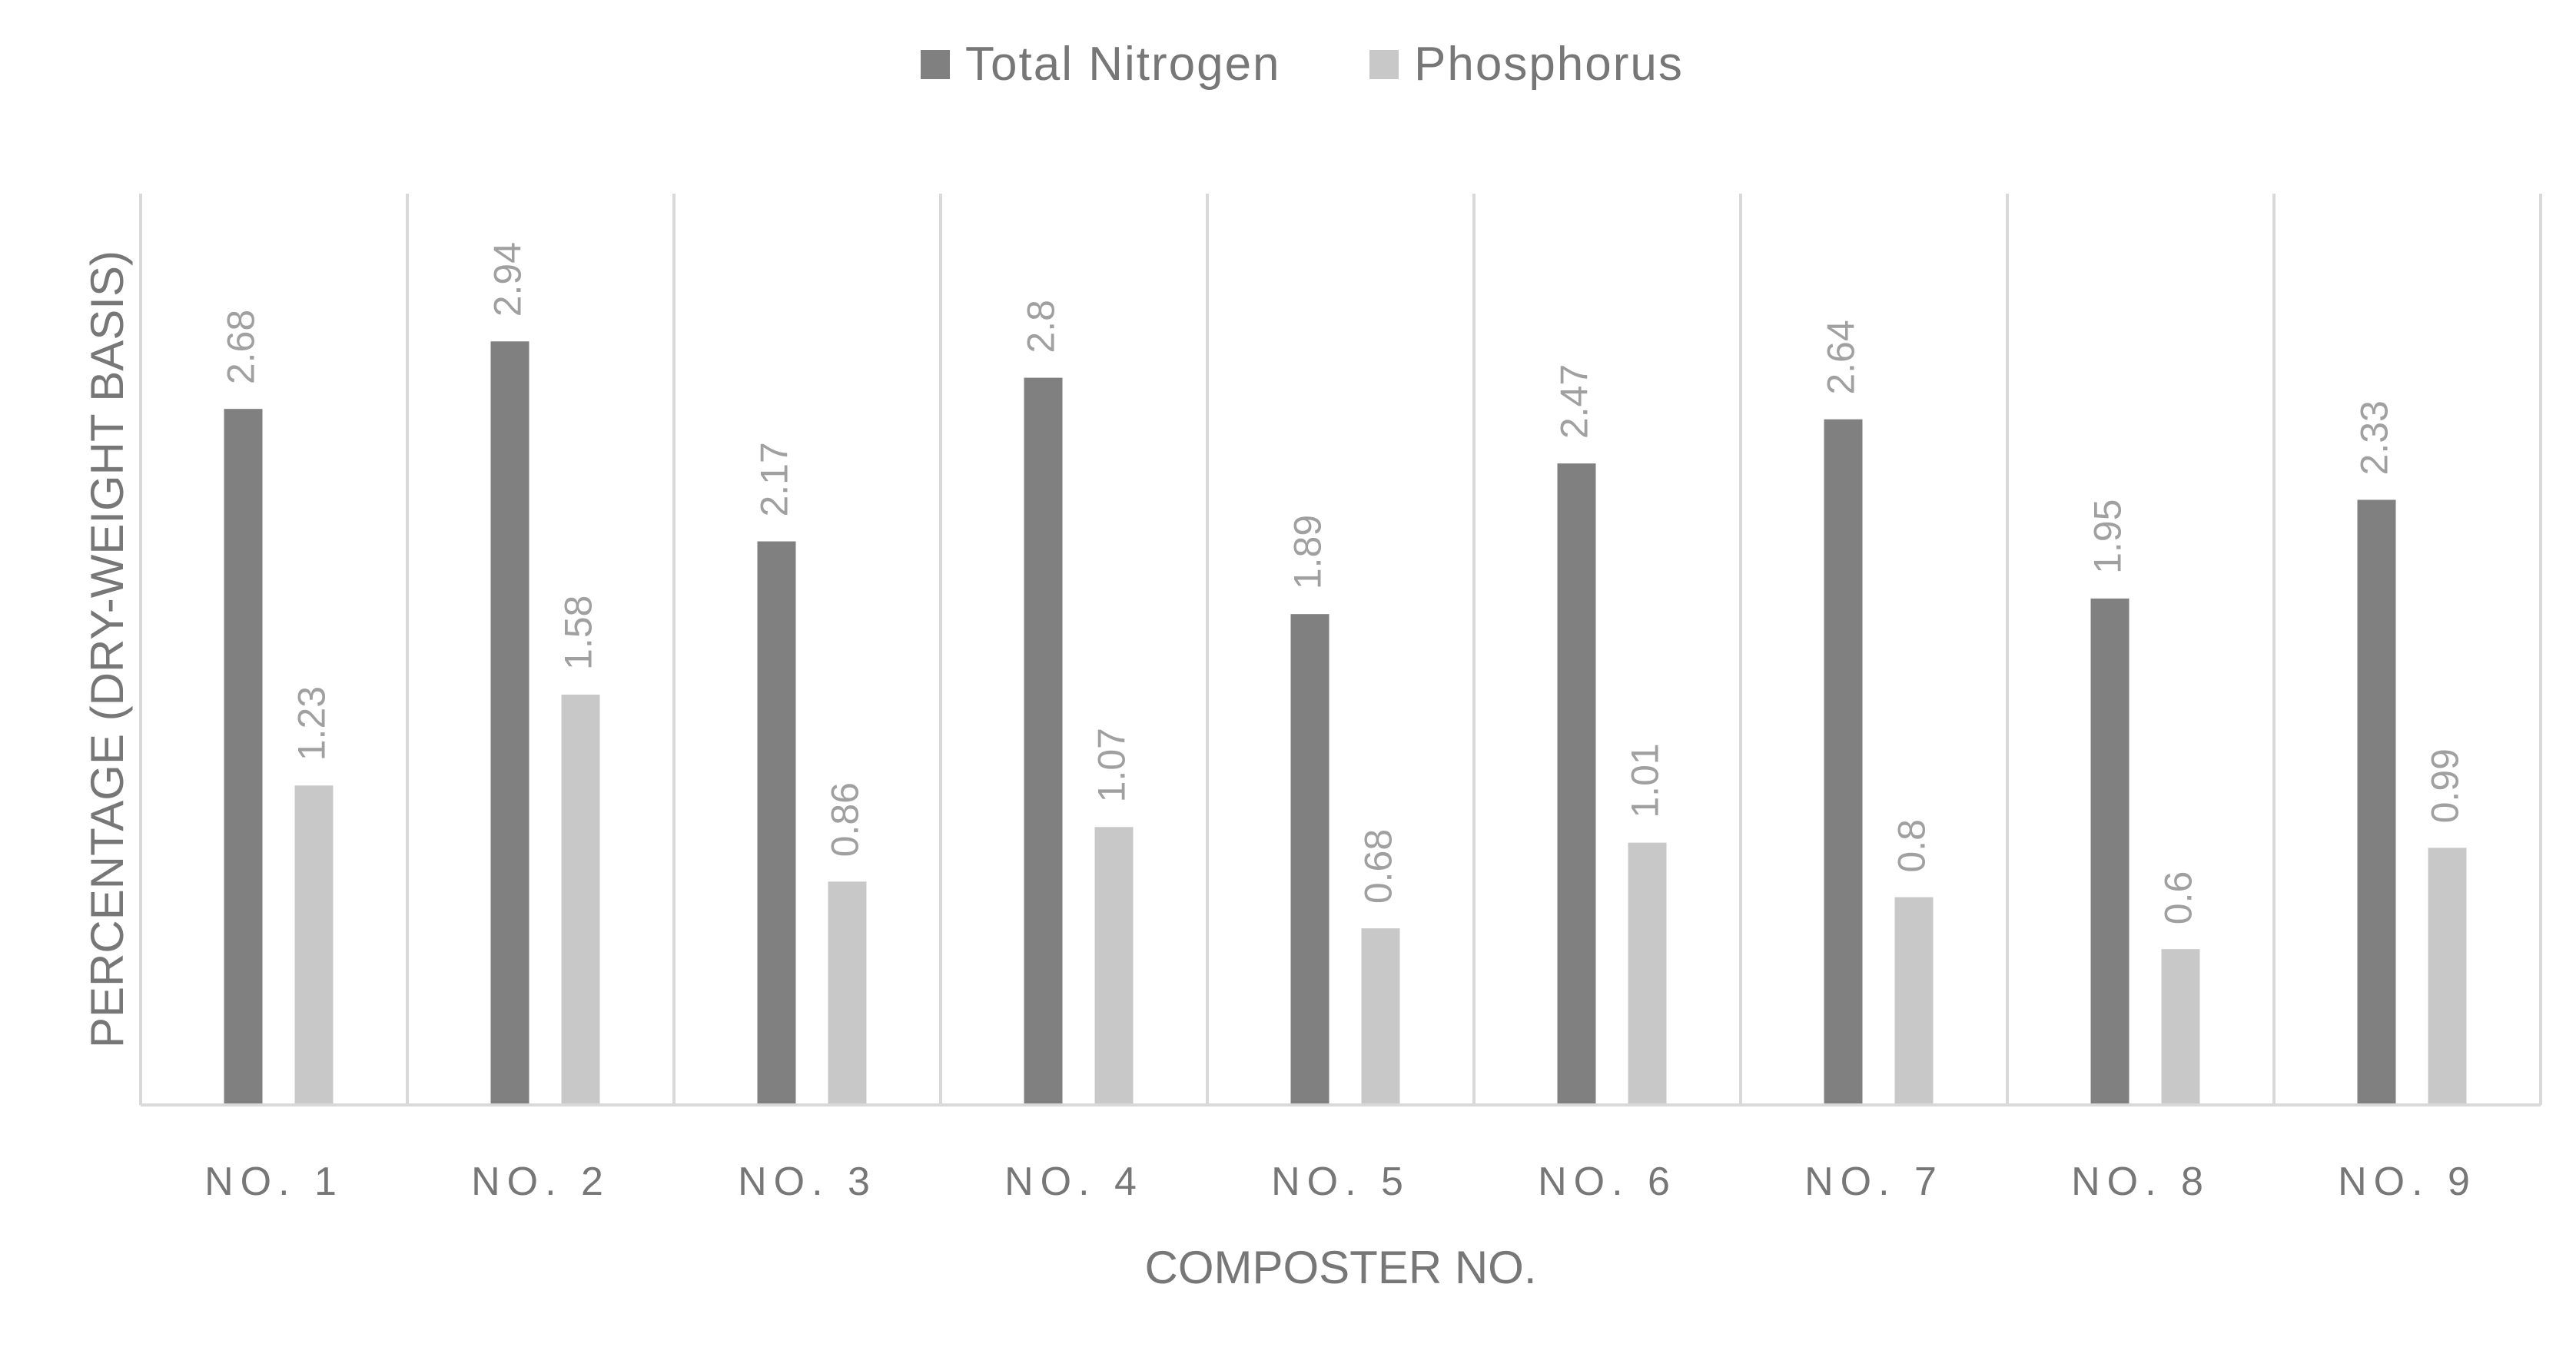  I want to click on data-label: 1.89, so click(1307, 552).